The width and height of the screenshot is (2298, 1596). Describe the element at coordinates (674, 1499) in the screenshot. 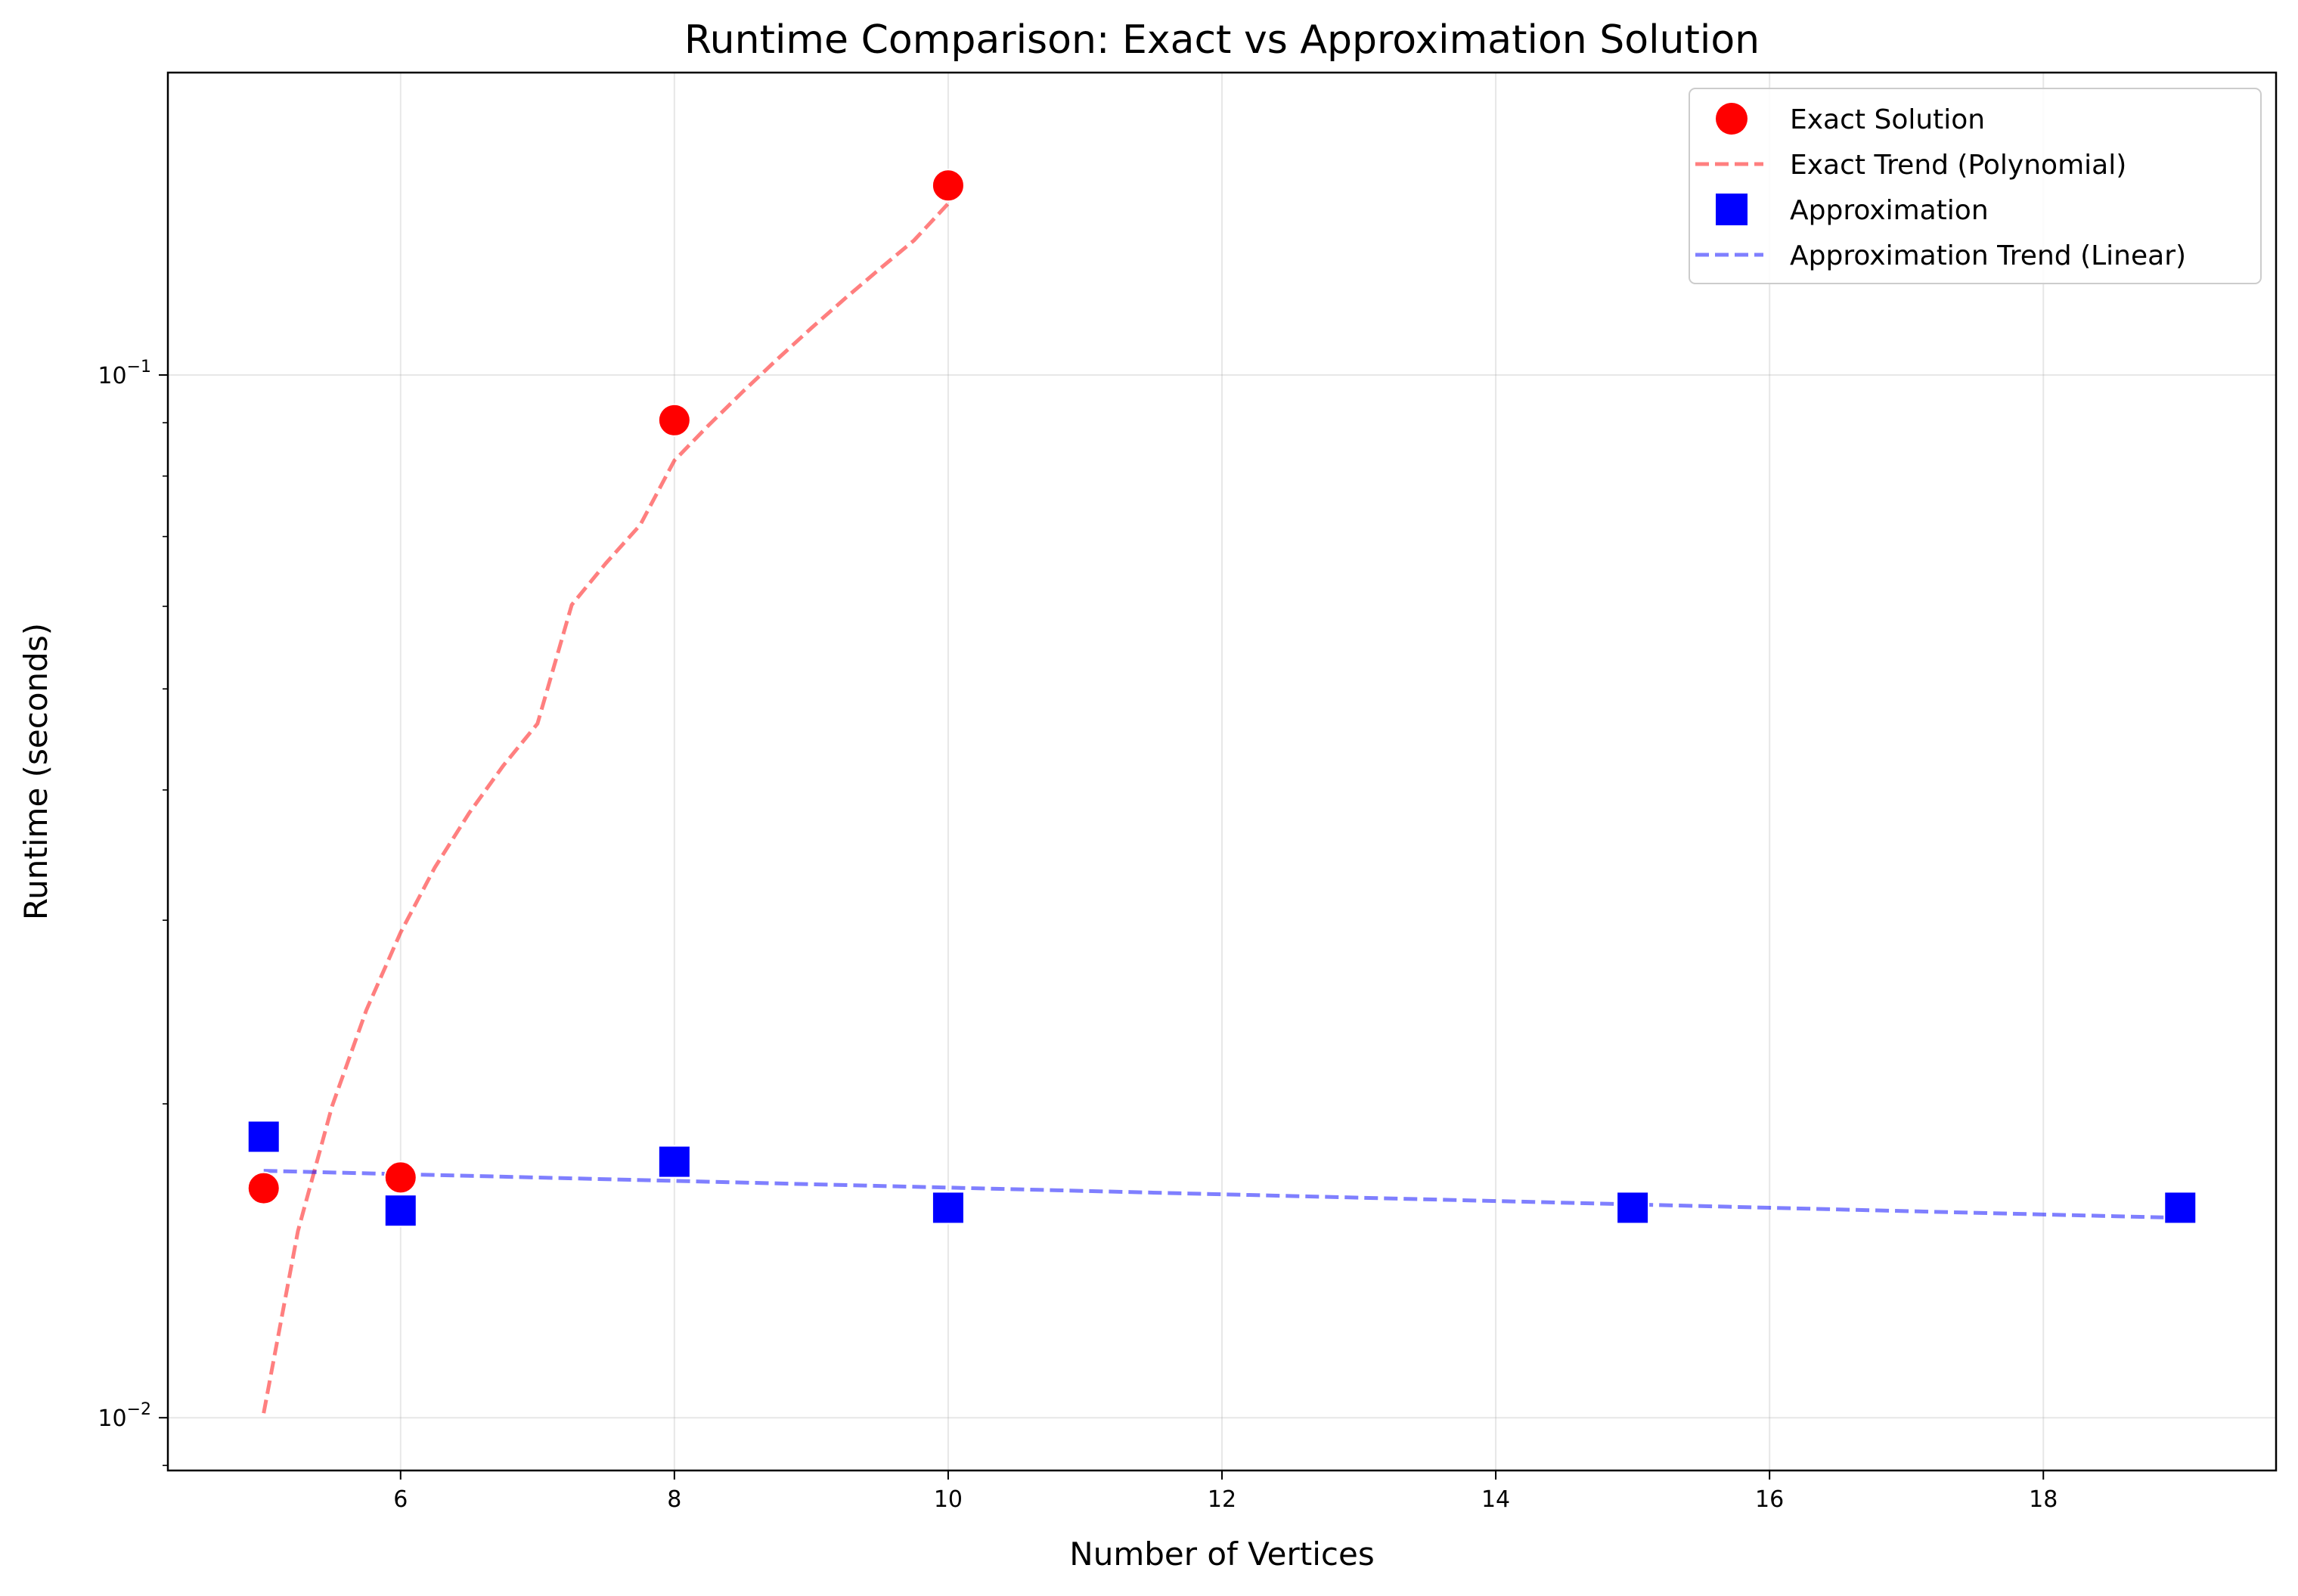

I see `x-tick-label: 8` at that location.